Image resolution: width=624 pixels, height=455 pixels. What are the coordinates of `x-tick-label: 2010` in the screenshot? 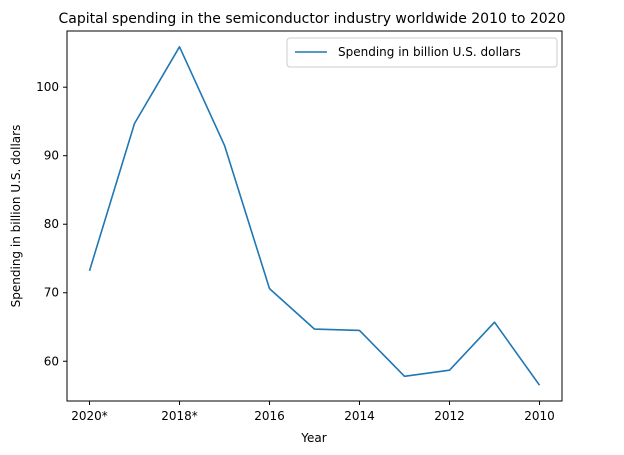 It's located at (539, 416).